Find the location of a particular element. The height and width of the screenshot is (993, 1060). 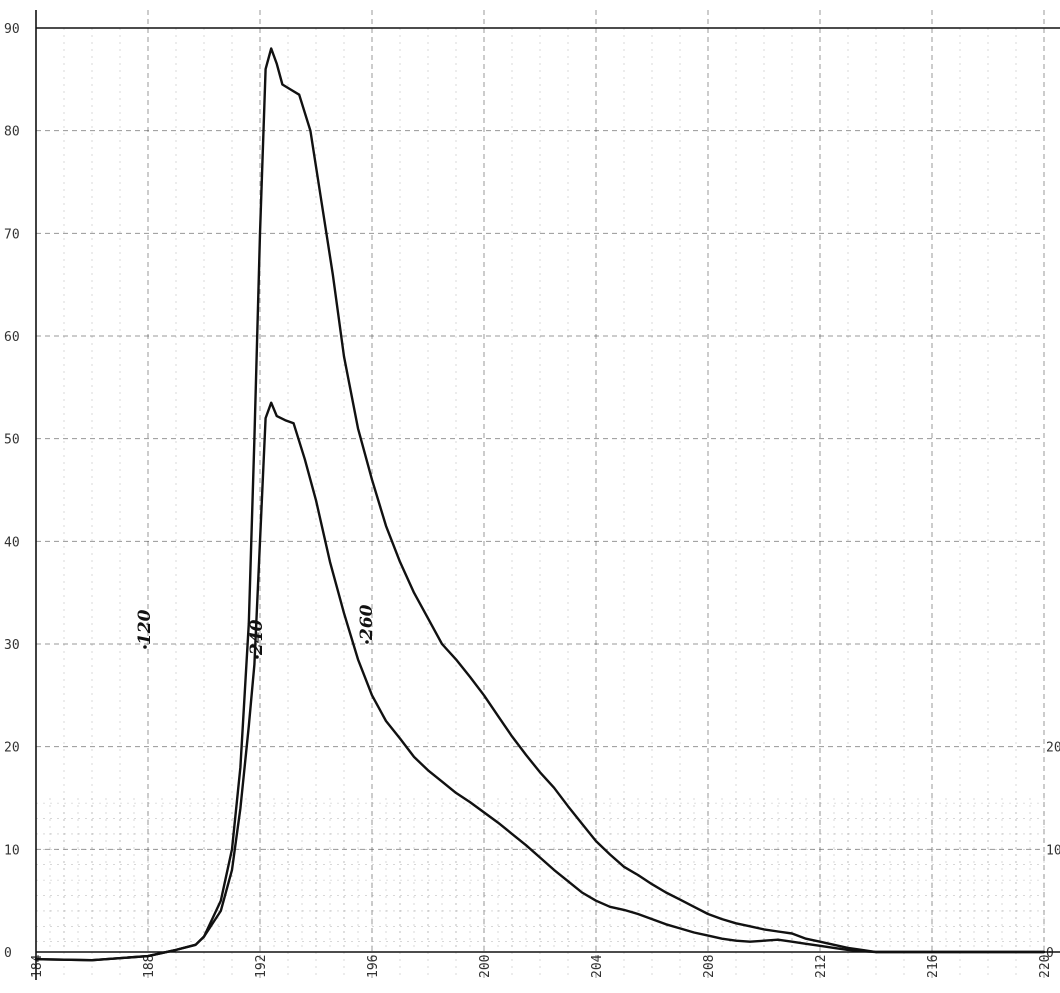

chart-annotations: 120 240 260 is located at coordinates (256, 631).